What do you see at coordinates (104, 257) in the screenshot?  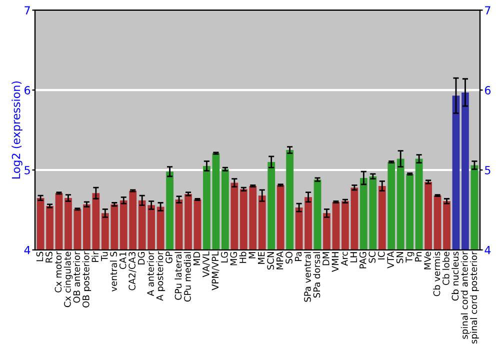 I see `x-tick-label: Tu` at bounding box center [104, 257].